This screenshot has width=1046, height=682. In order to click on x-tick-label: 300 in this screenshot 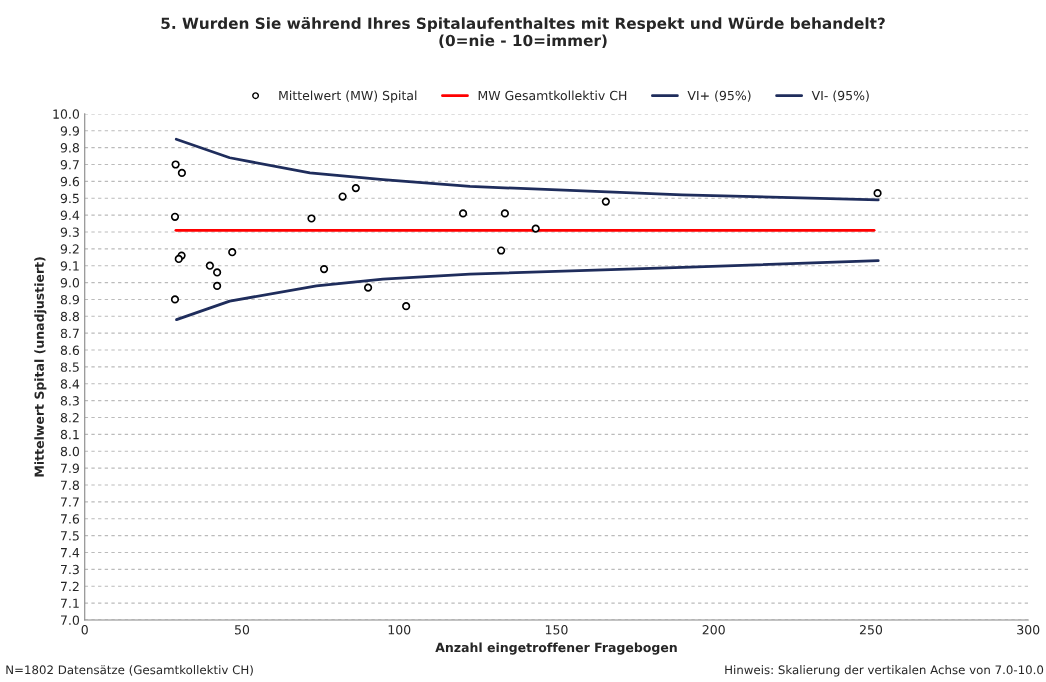, I will do `click(1028, 630)`.